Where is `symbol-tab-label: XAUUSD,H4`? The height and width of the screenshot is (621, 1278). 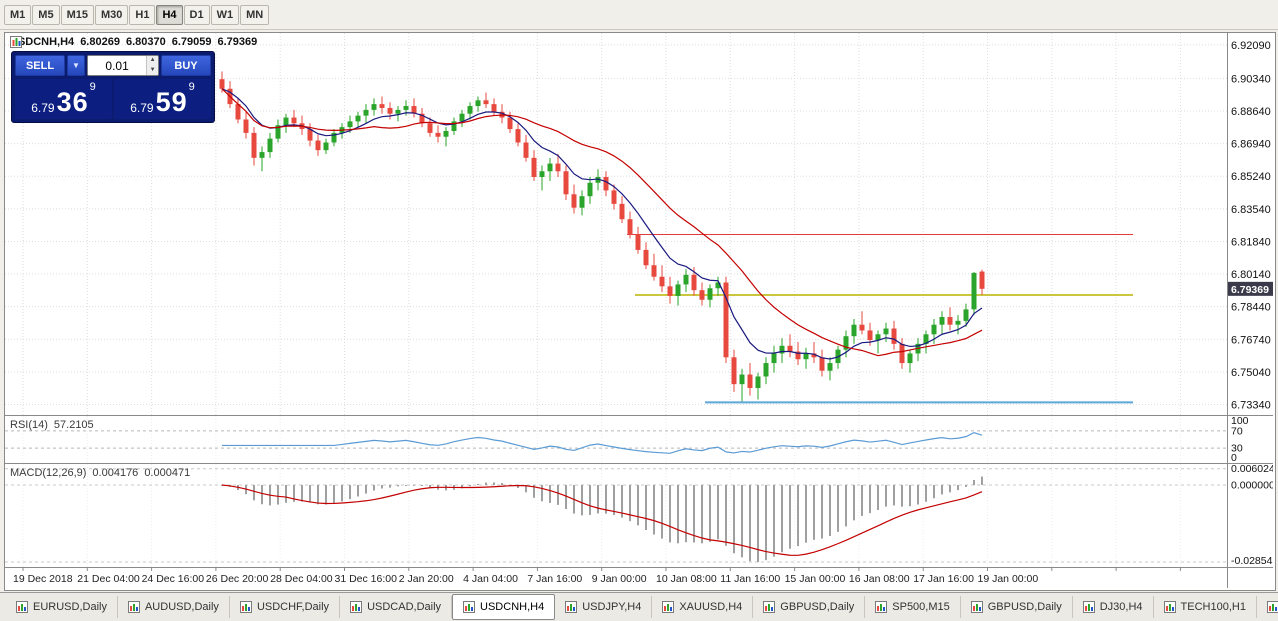 symbol-tab-label: XAUUSD,H4 is located at coordinates (711, 607).